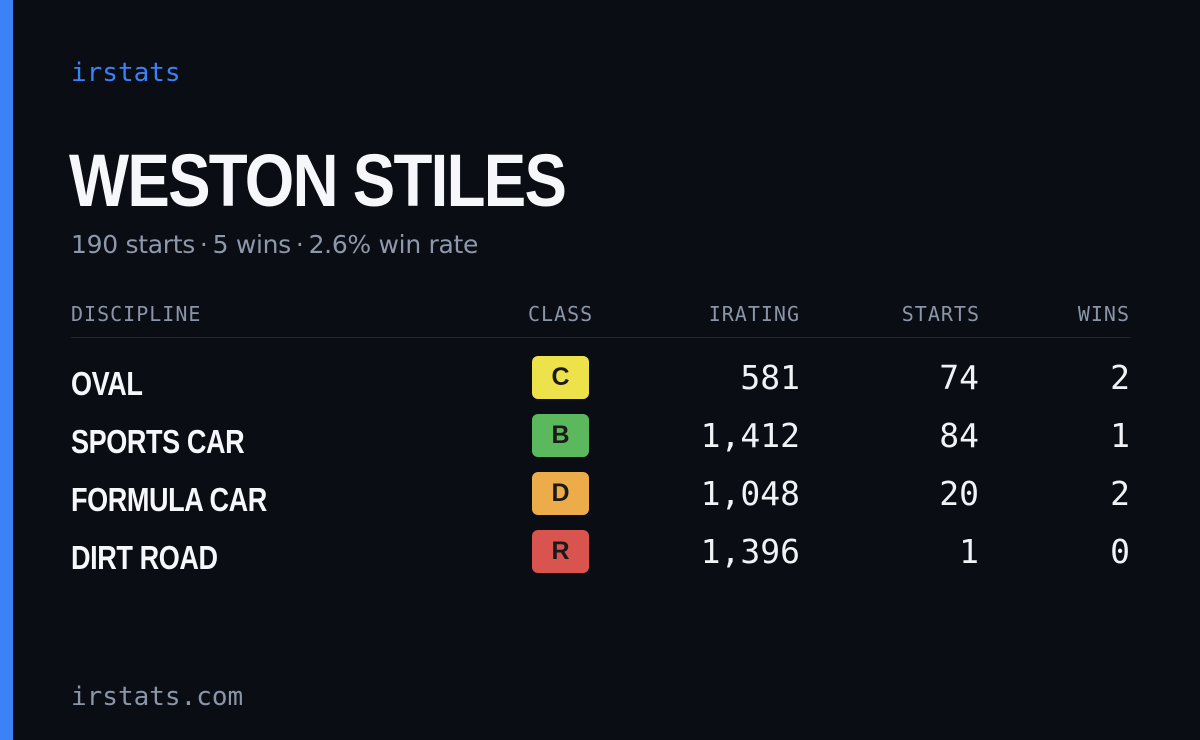 The width and height of the screenshot is (1200, 740). What do you see at coordinates (318, 180) in the screenshot?
I see `driver-name: WESTON STILES` at bounding box center [318, 180].